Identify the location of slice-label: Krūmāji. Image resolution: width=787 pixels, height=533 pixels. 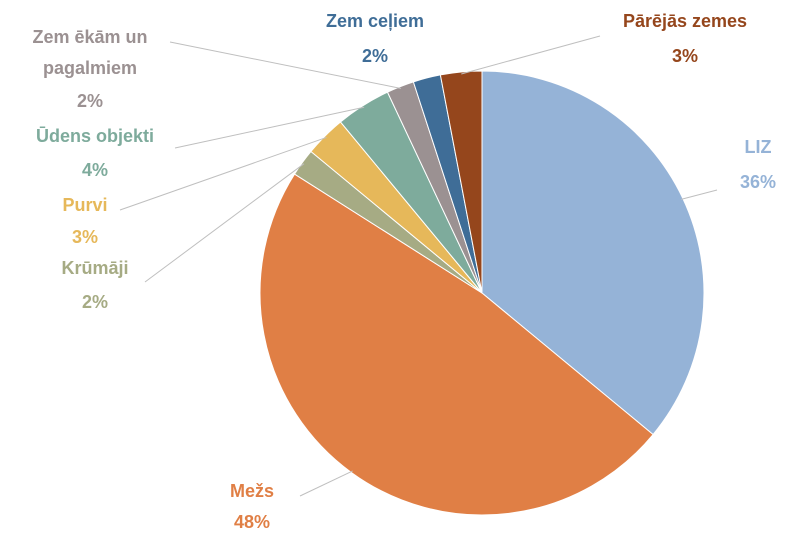
(95, 268).